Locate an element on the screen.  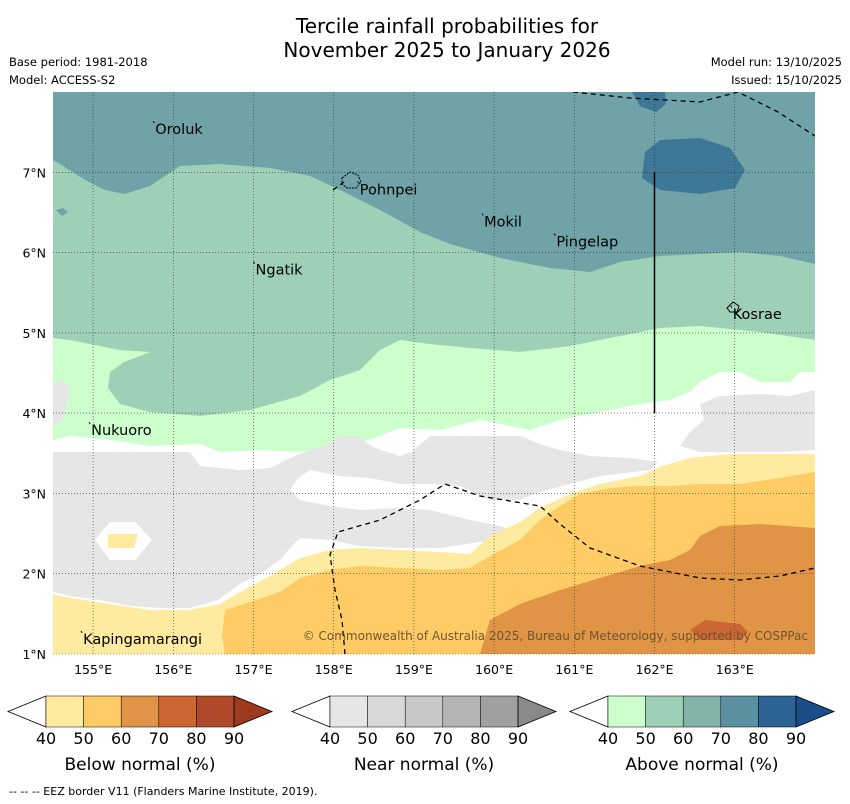
place-label-oroluk: Oroluk is located at coordinates (179, 130).